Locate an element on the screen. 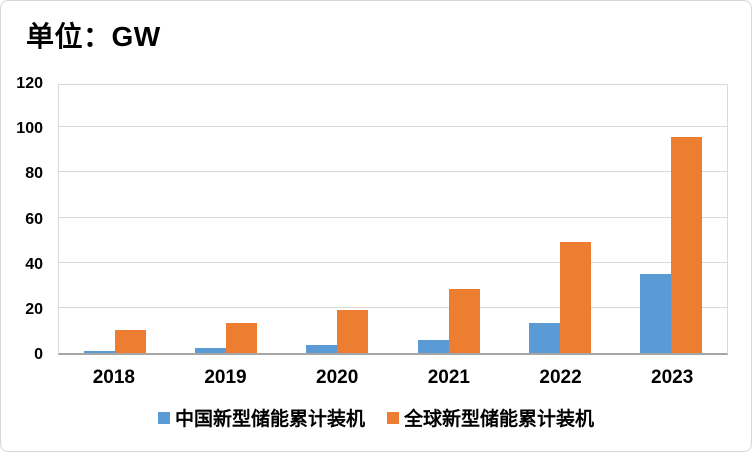 Image resolution: width=752 pixels, height=452 pixels. bar-china-2020 is located at coordinates (322, 349).